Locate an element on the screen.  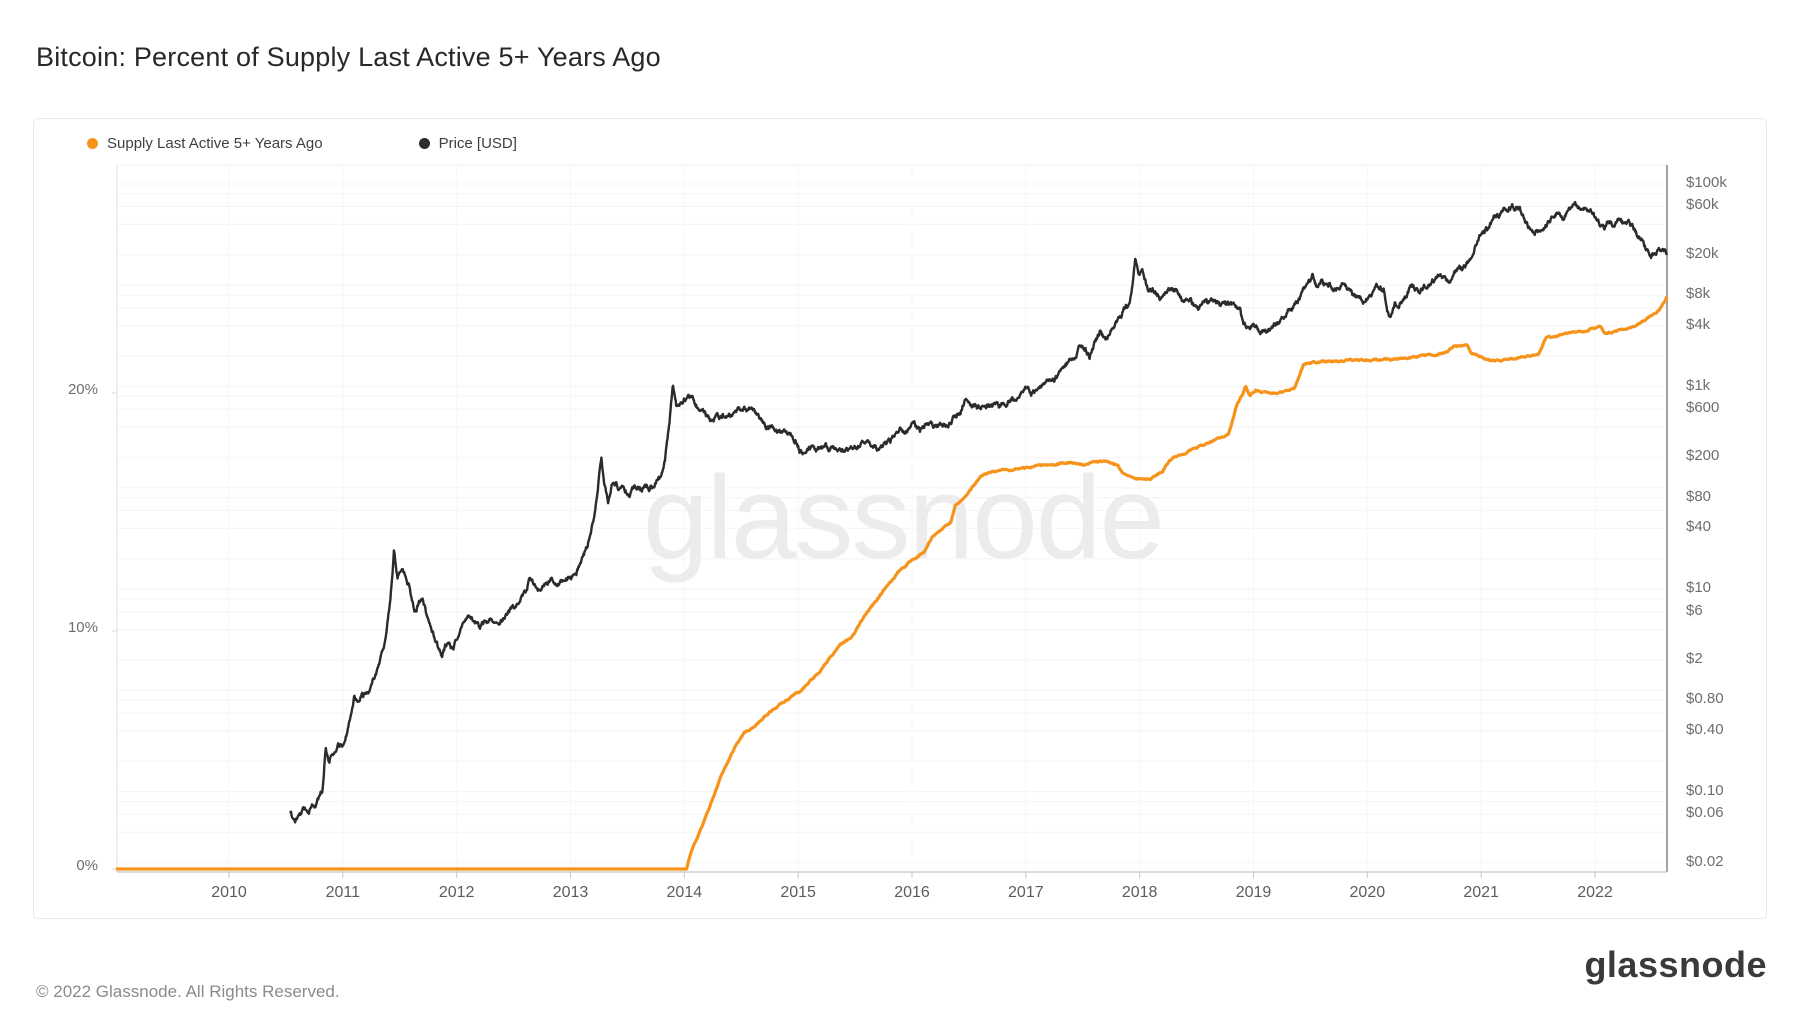
legend-item-supply: Supply Last Active 5+ Years Ago is located at coordinates (205, 143).